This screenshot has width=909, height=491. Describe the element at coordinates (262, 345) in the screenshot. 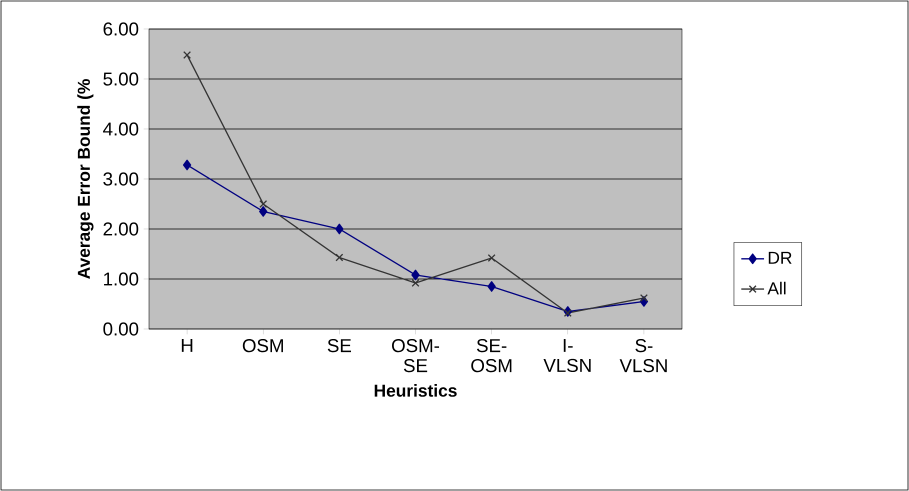

I see `x-tick-label: OSM` at that location.